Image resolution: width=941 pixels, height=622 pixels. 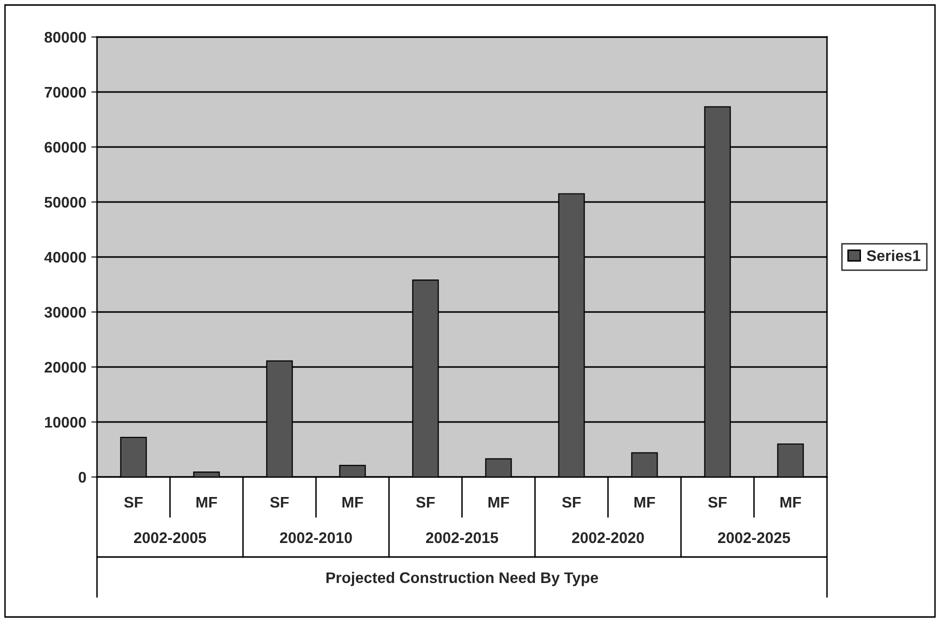 I want to click on legend-label: Series1, so click(x=893, y=256).